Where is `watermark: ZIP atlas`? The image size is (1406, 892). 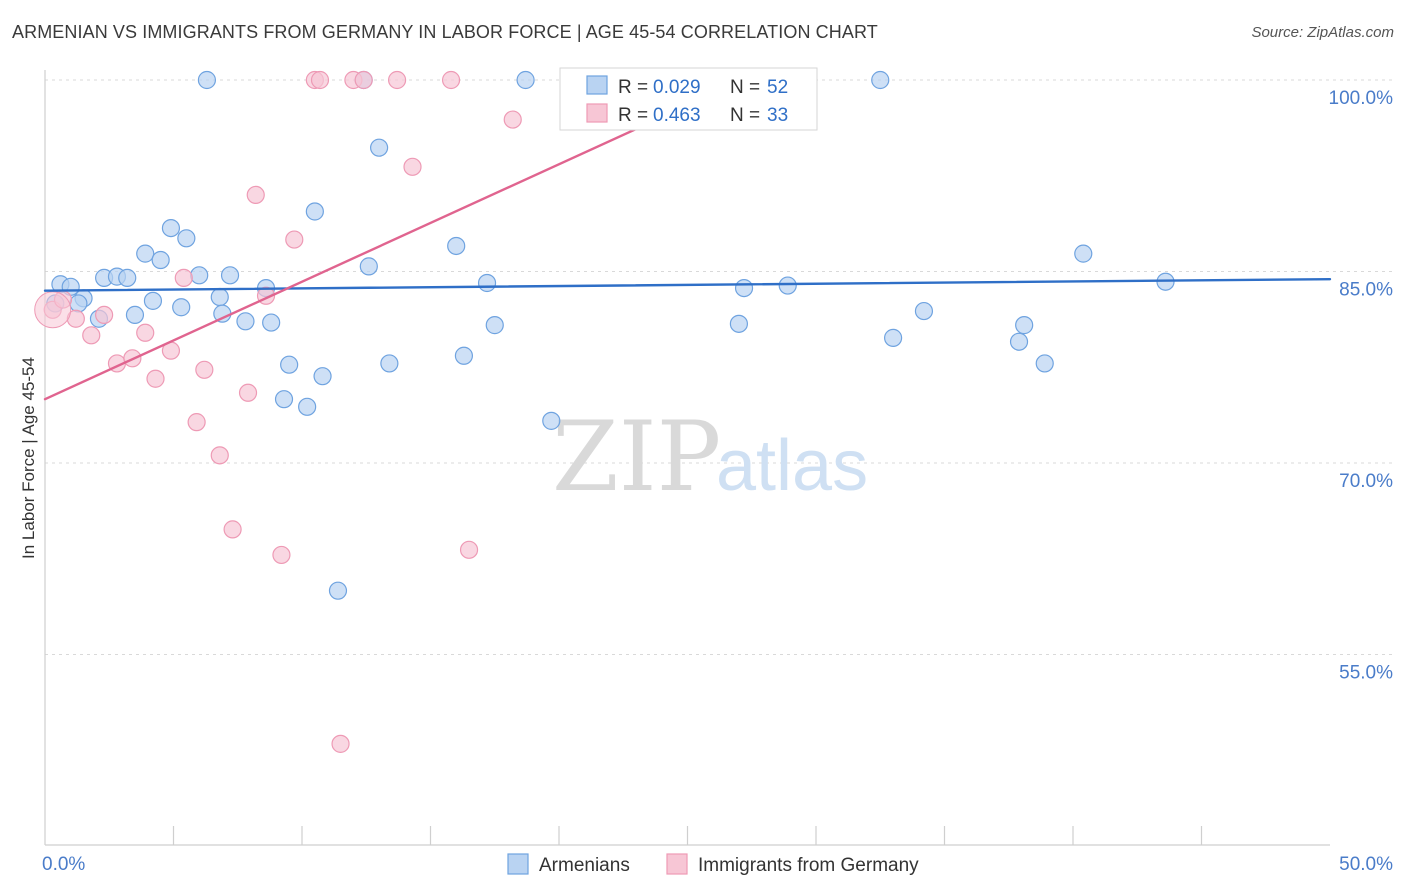
watermark: ZIP atlas is located at coordinates (710, 457).